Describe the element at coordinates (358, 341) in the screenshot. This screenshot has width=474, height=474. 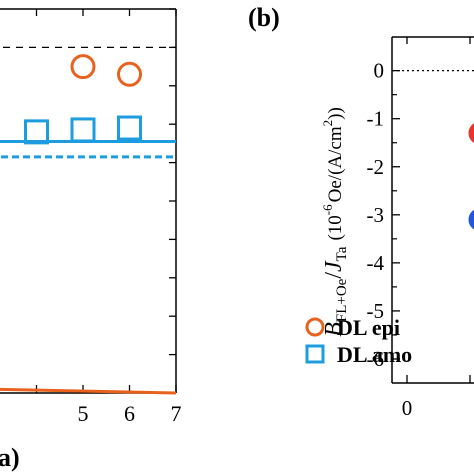
I see `panel-a-legend: DL epi DL amo` at that location.